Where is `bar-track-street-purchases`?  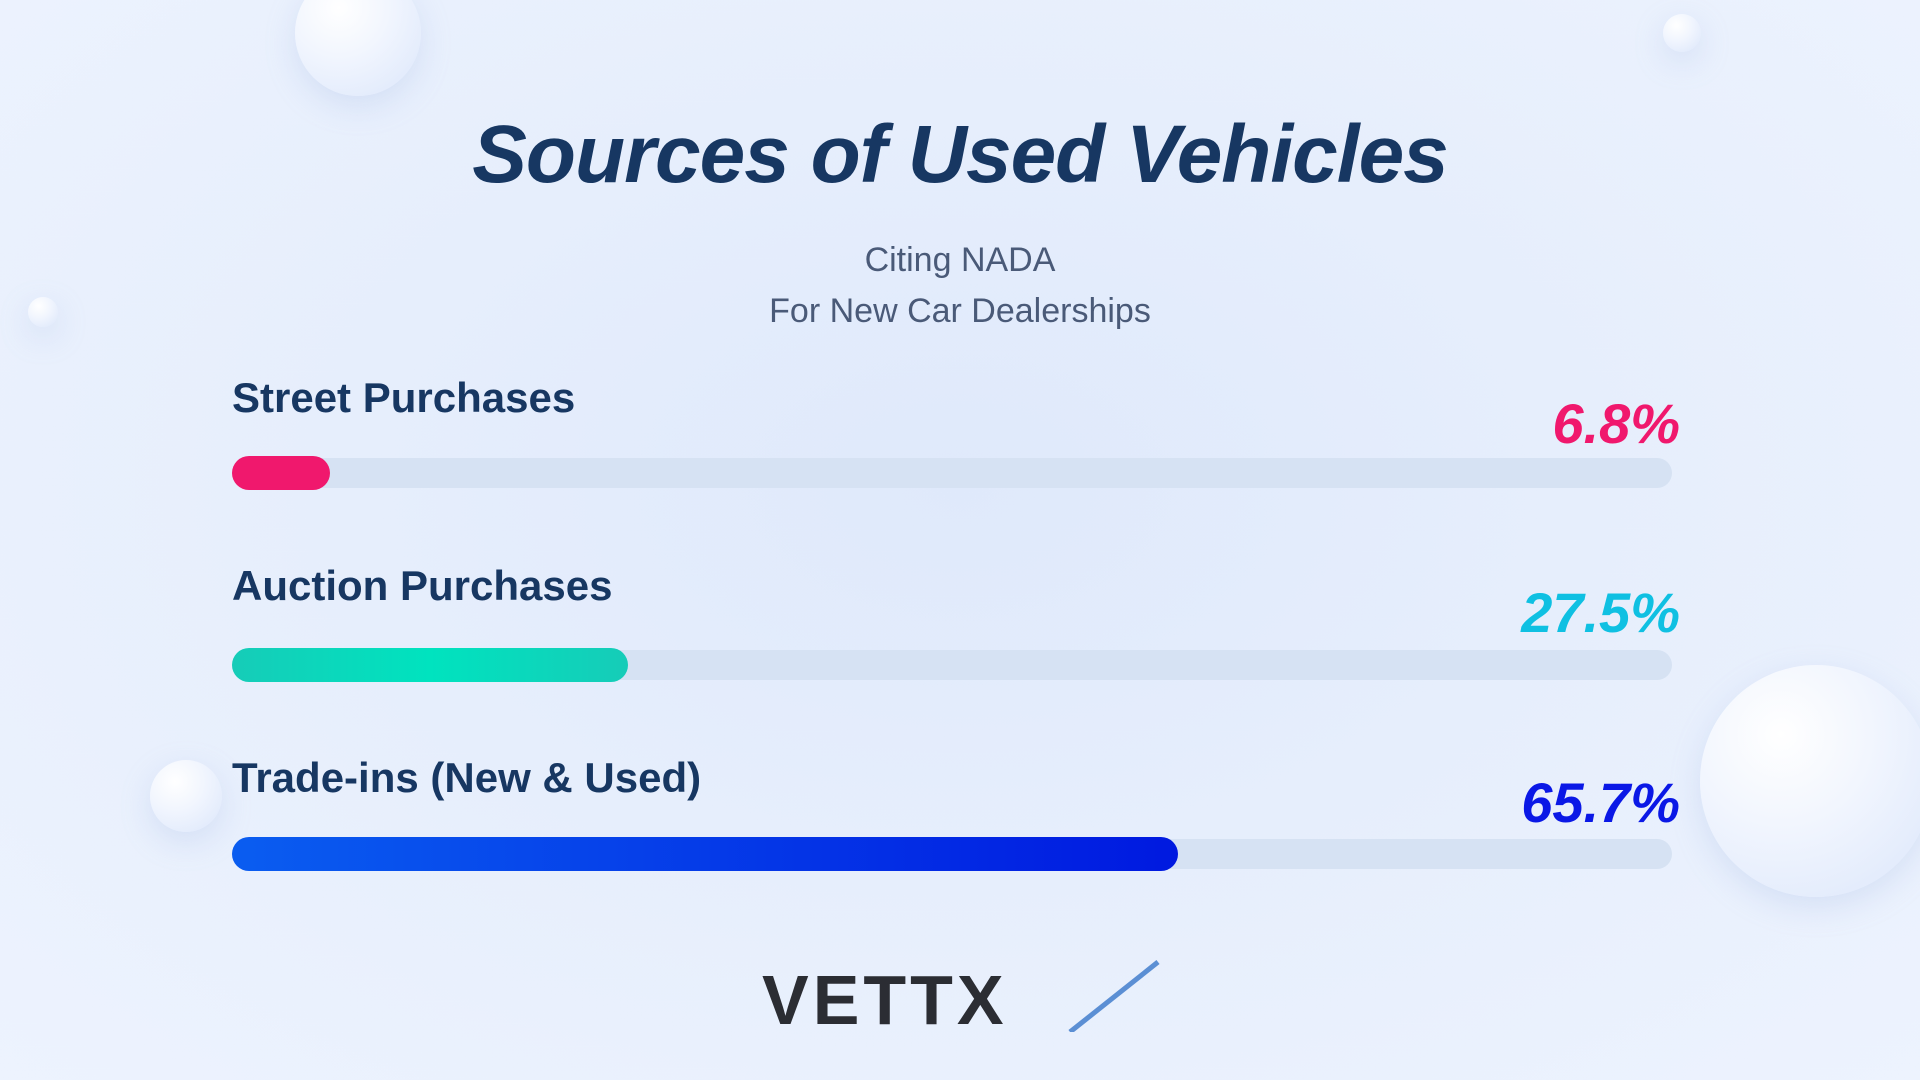
bar-track-street-purchases is located at coordinates (952, 473).